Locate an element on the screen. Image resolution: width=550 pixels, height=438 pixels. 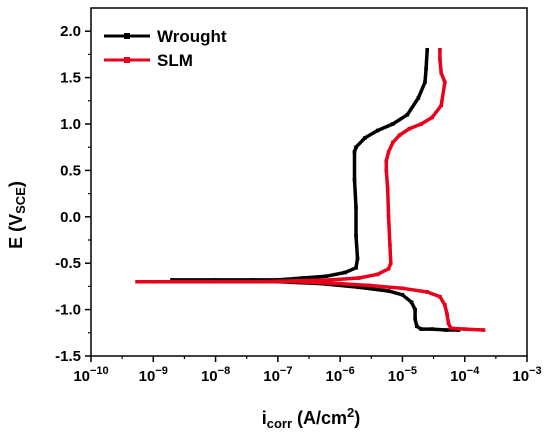
x-axis-title: icorr (A/cm2) is located at coordinates (311, 418).